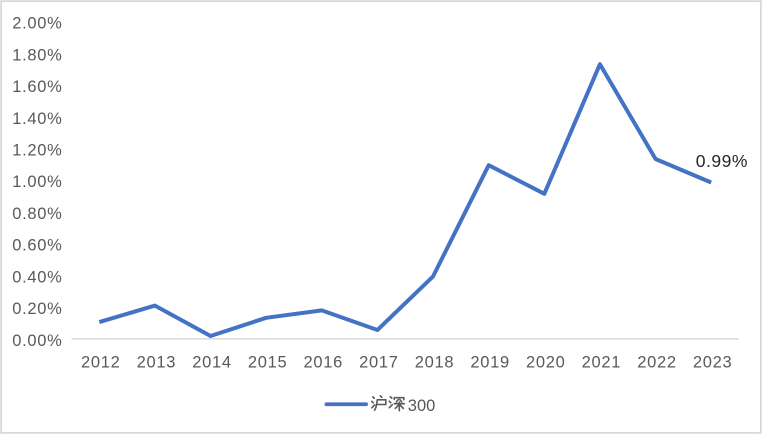 The image size is (762, 434). I want to click on svg-text: 2019, so click(490, 362).